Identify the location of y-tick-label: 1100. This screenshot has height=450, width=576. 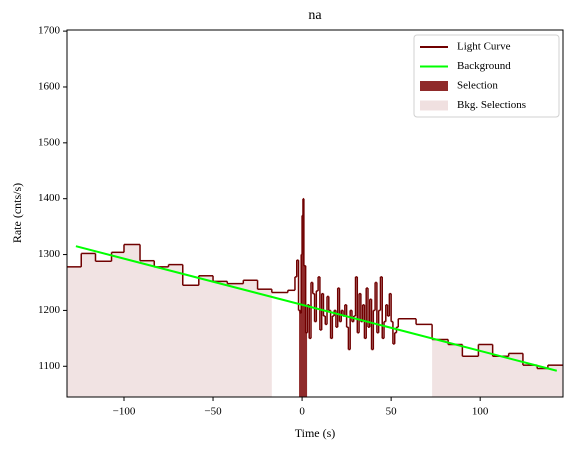
(49, 366).